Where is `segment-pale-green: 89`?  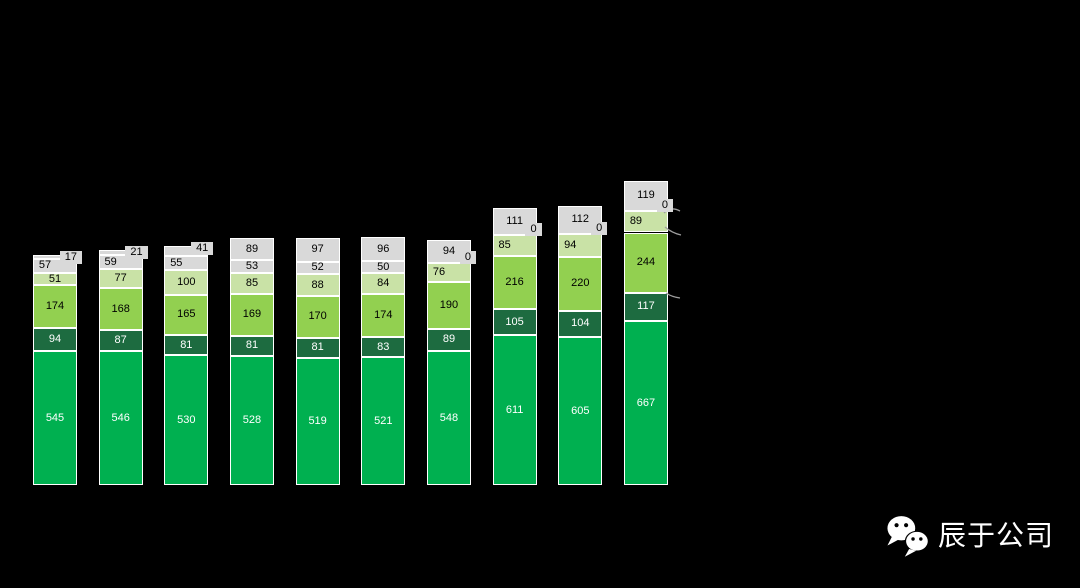
segment-pale-green: 89 is located at coordinates (645, 221).